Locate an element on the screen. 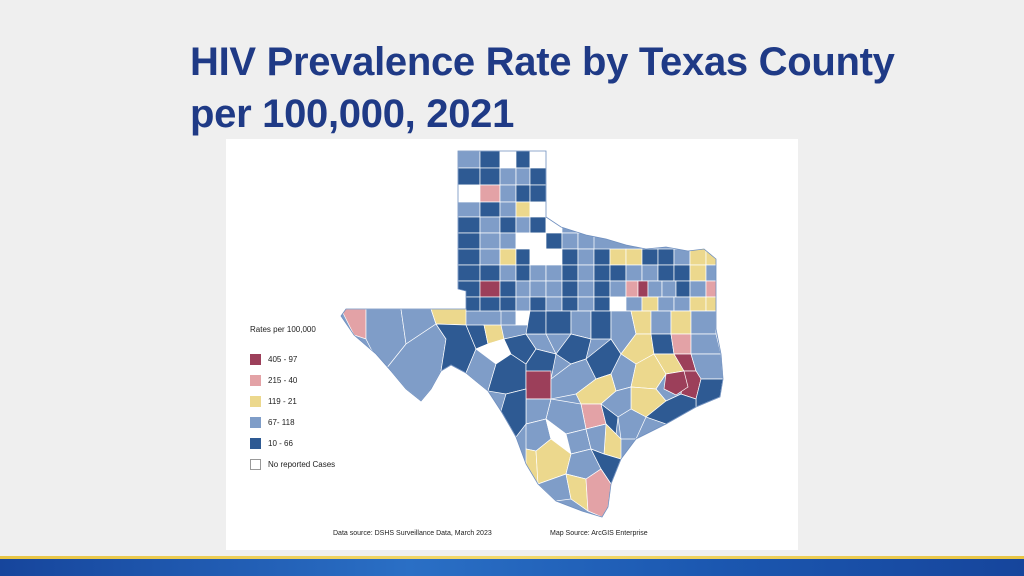  legend-title: Rates per 100,000 is located at coordinates (283, 329).